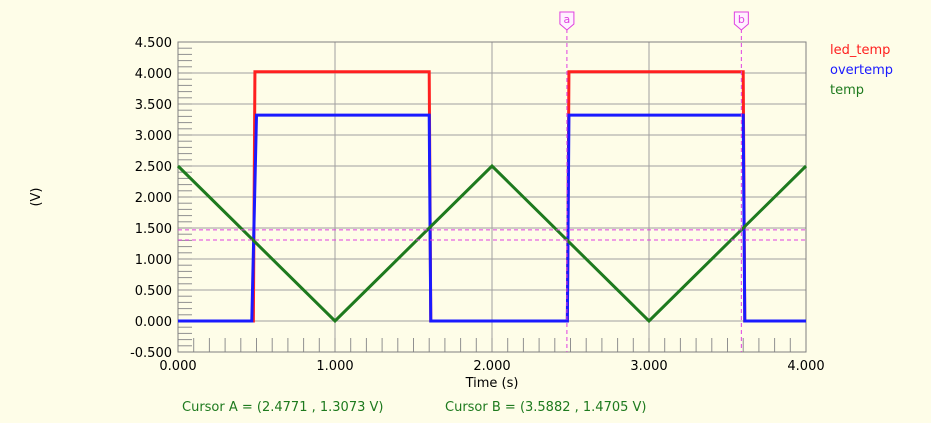  Describe the element at coordinates (153, 105) in the screenshot. I see `y-tick-label: 3.500` at that location.